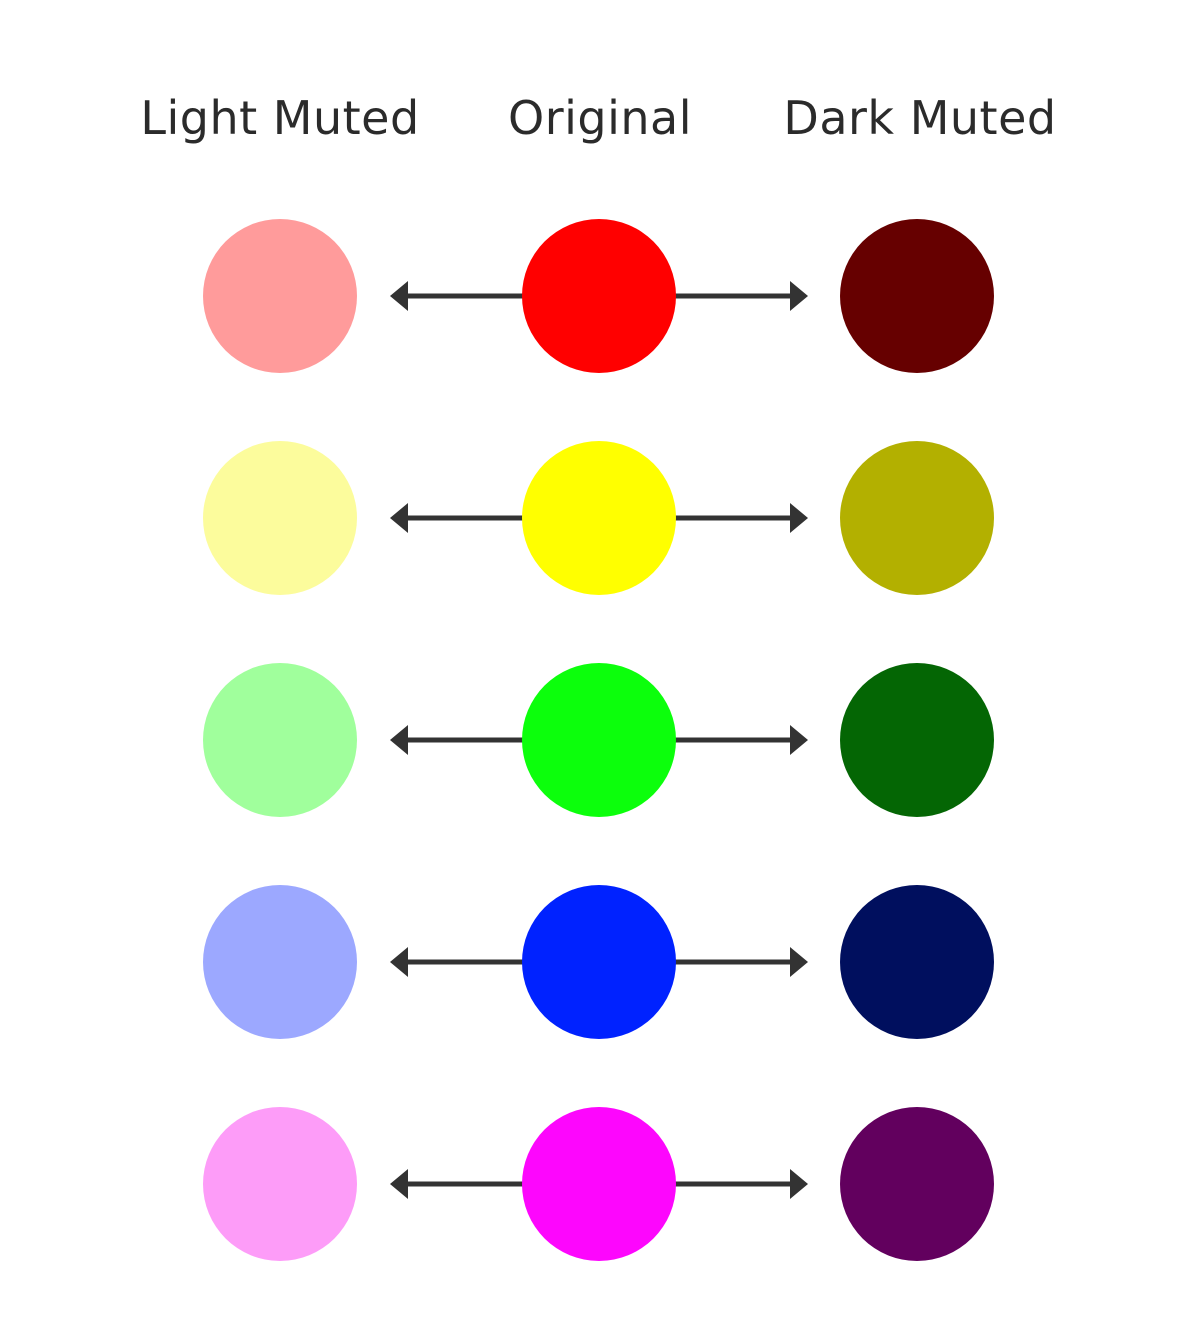 The height and width of the screenshot is (1333, 1200). I want to click on arrowhead-left-magenta, so click(399, 1184).